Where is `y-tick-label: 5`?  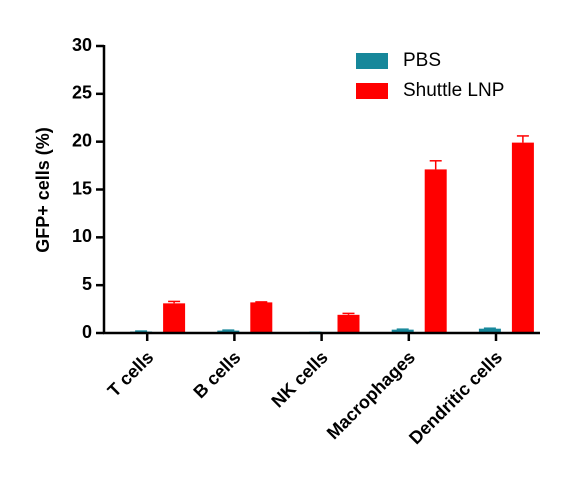 y-tick-label: 5 is located at coordinates (87, 284).